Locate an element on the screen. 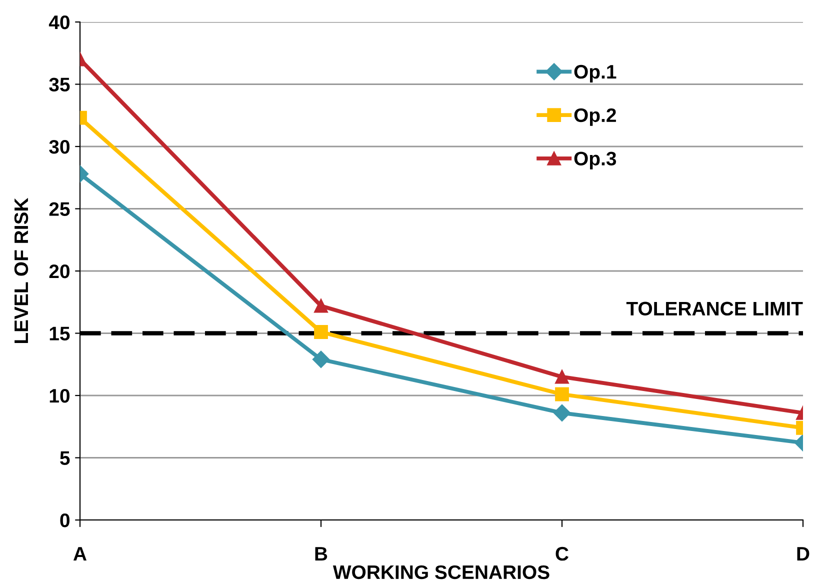  x-axis-title: WORKING SCENARIOS is located at coordinates (441, 572).